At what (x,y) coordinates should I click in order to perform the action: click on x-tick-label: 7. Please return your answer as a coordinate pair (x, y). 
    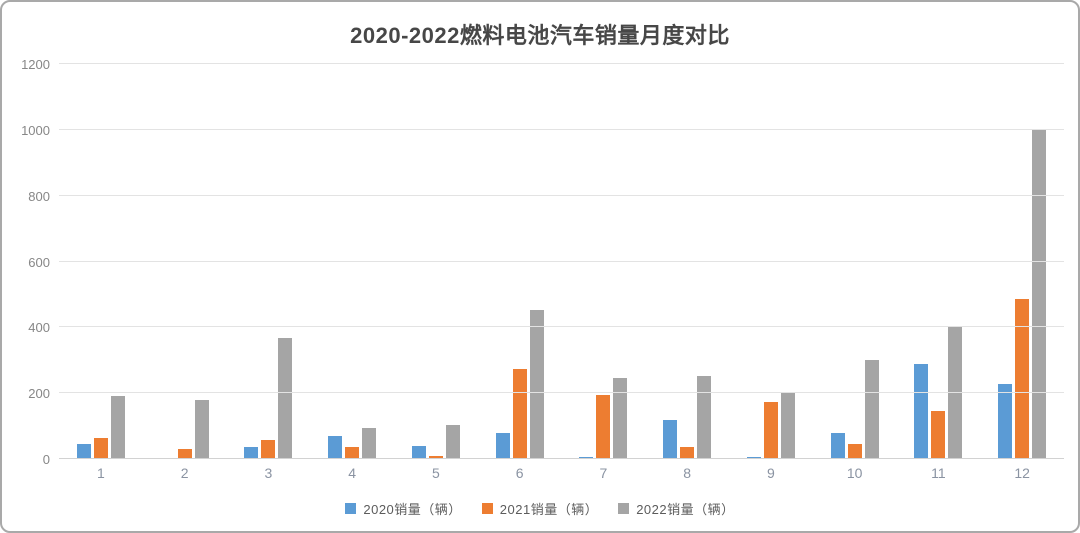
    Looking at the image, I should click on (603, 473).